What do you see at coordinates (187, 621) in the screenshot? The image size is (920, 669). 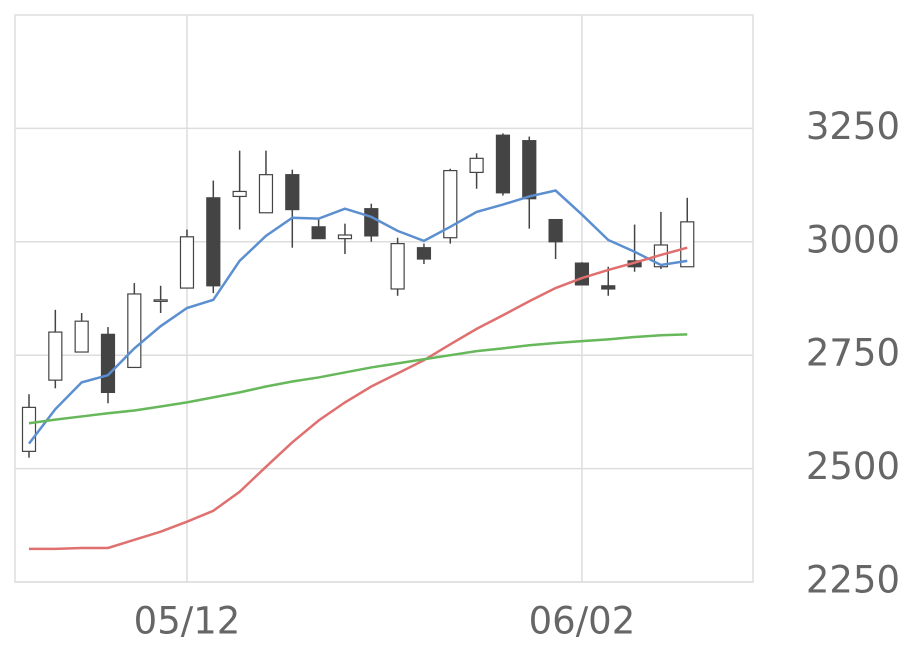 I see `x-tick-label: 05/12` at bounding box center [187, 621].